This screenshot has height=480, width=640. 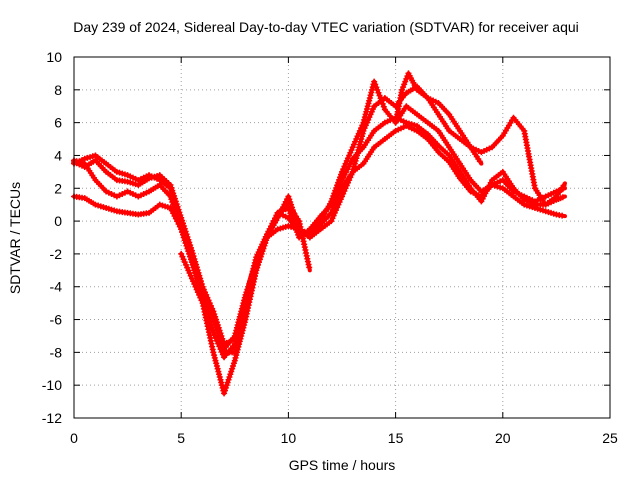 What do you see at coordinates (289, 438) in the screenshot?
I see `x-tick-label: 10` at bounding box center [289, 438].